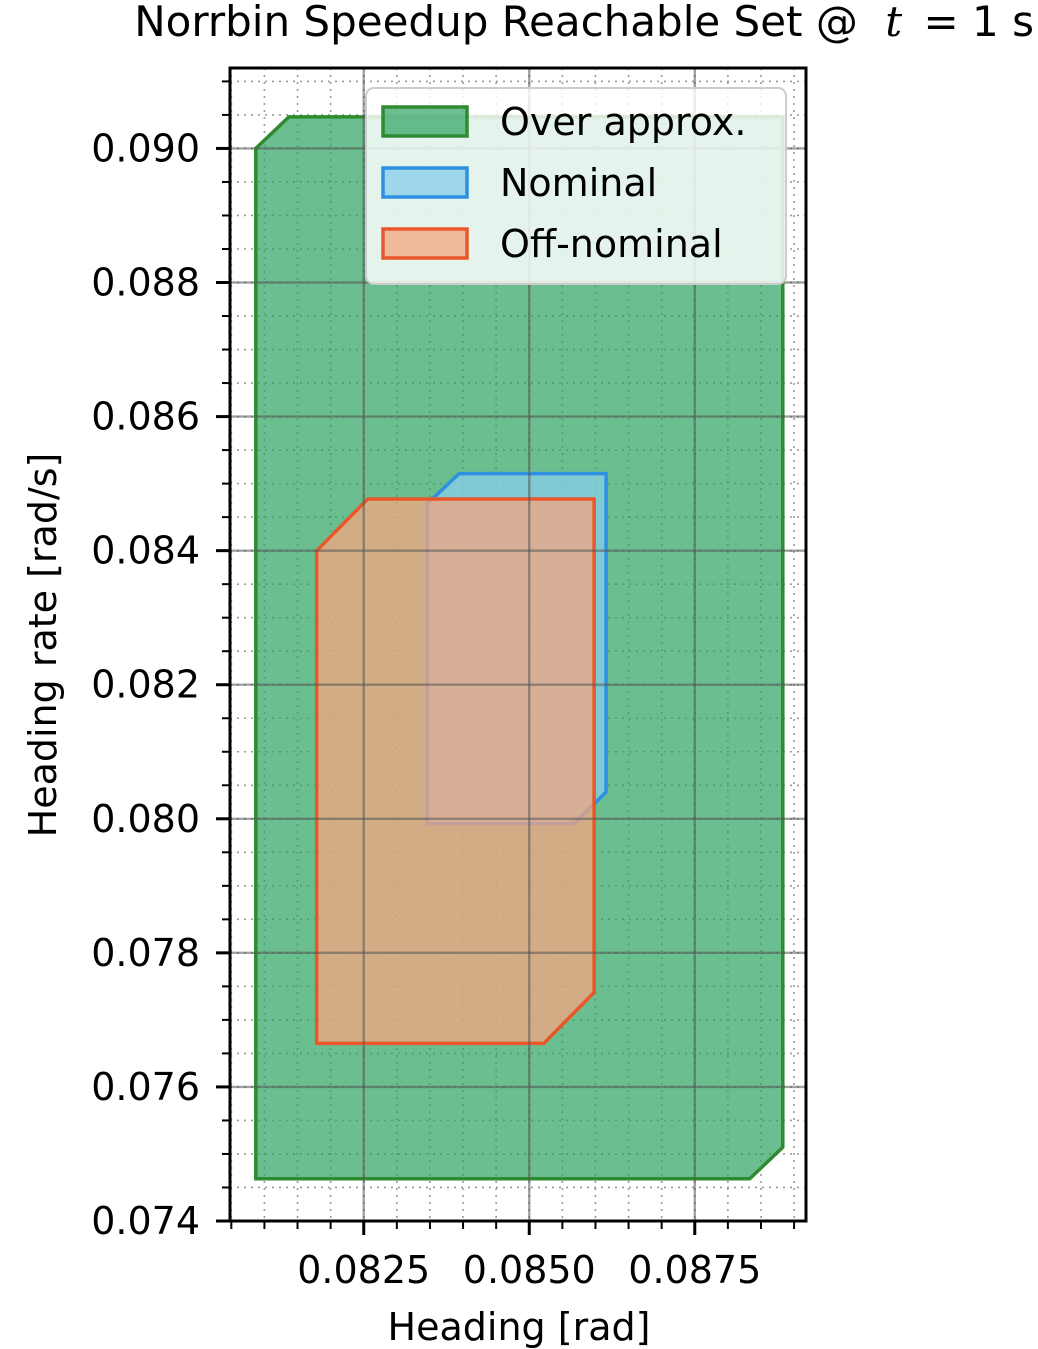  What do you see at coordinates (145, 1087) in the screenshot?
I see `y-tick-label: 0.076` at bounding box center [145, 1087].